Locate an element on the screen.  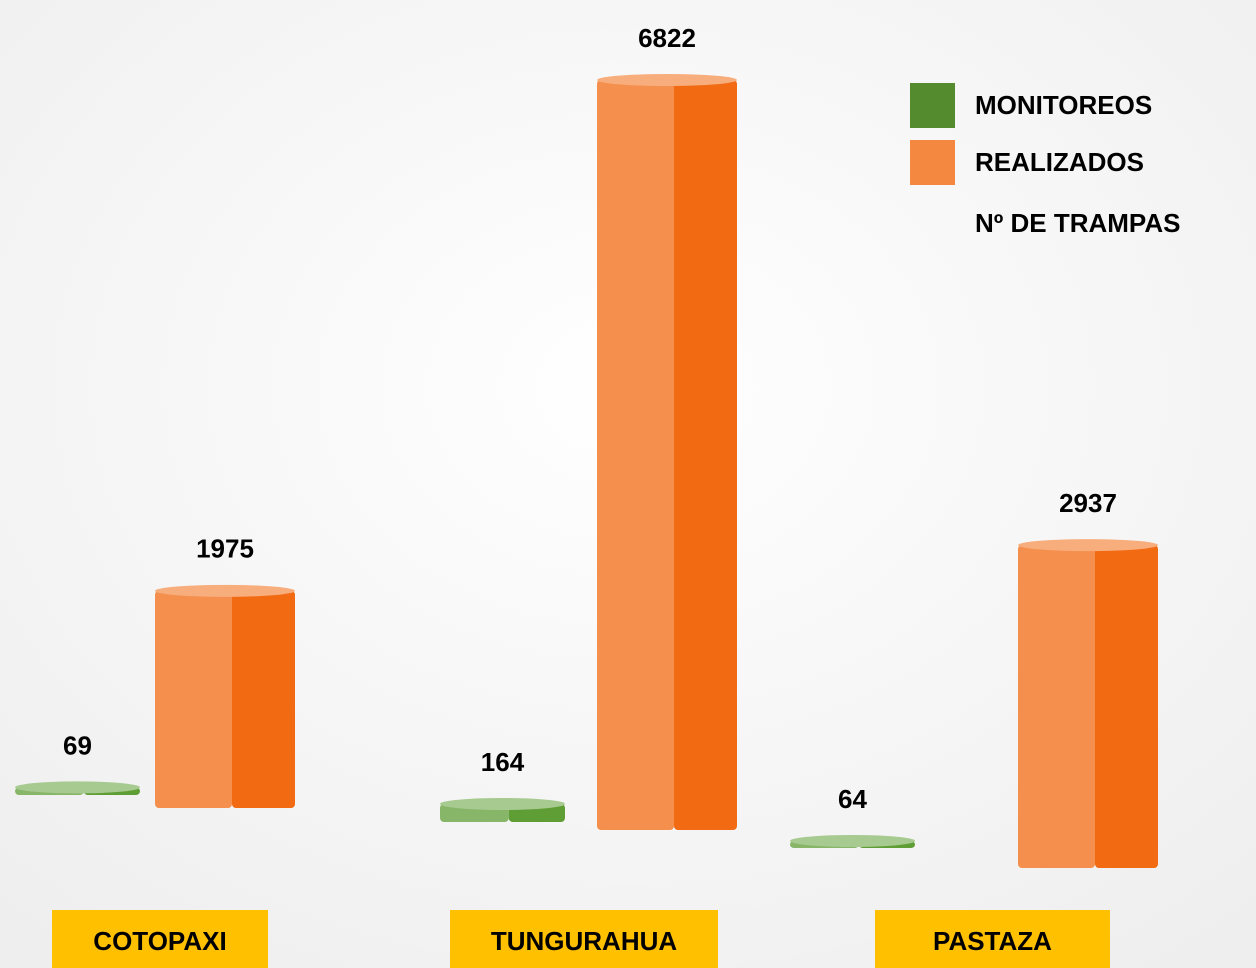
value-label: 164 is located at coordinates (503, 762).